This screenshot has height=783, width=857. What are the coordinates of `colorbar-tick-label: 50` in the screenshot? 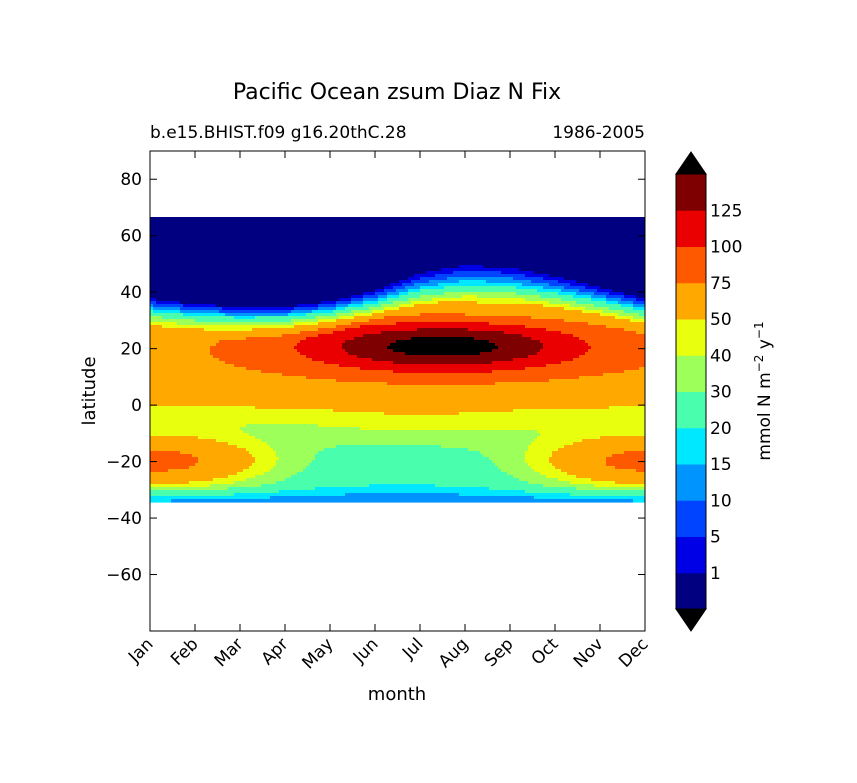 It's located at (721, 320).